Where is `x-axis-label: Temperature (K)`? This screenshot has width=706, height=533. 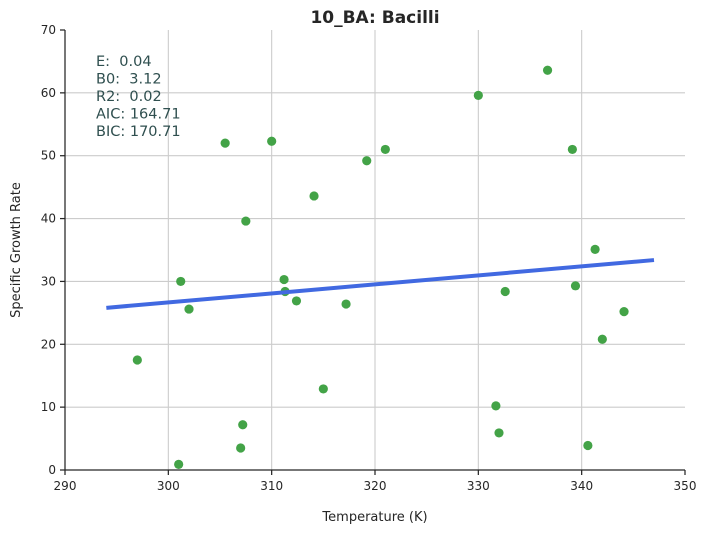
x-axis-label: Temperature (K) is located at coordinates (374, 517).